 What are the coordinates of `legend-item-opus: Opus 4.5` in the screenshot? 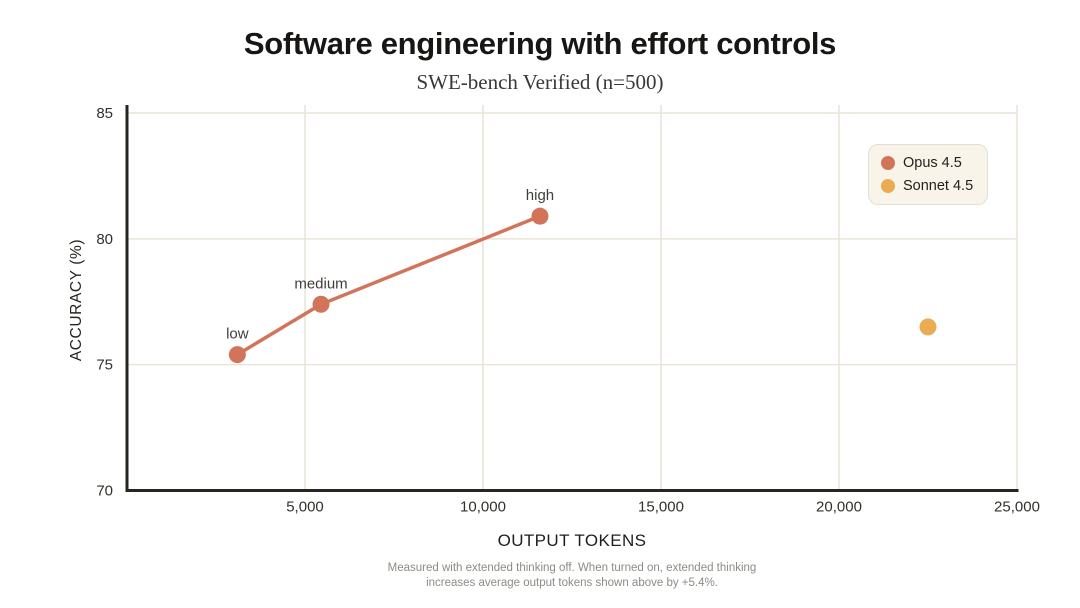 It's located at (928, 163).